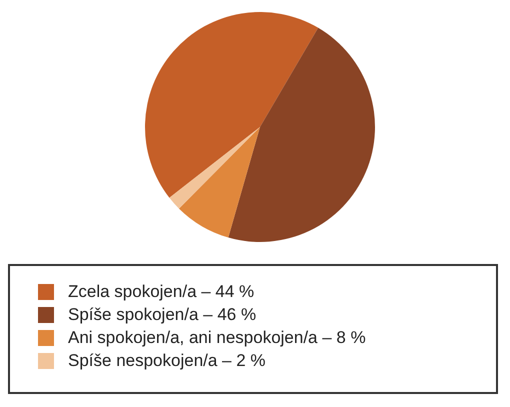 The height and width of the screenshot is (407, 510). Describe the element at coordinates (161, 292) in the screenshot. I see `legend-label: Zcela spokojen/a – 44 %` at that location.